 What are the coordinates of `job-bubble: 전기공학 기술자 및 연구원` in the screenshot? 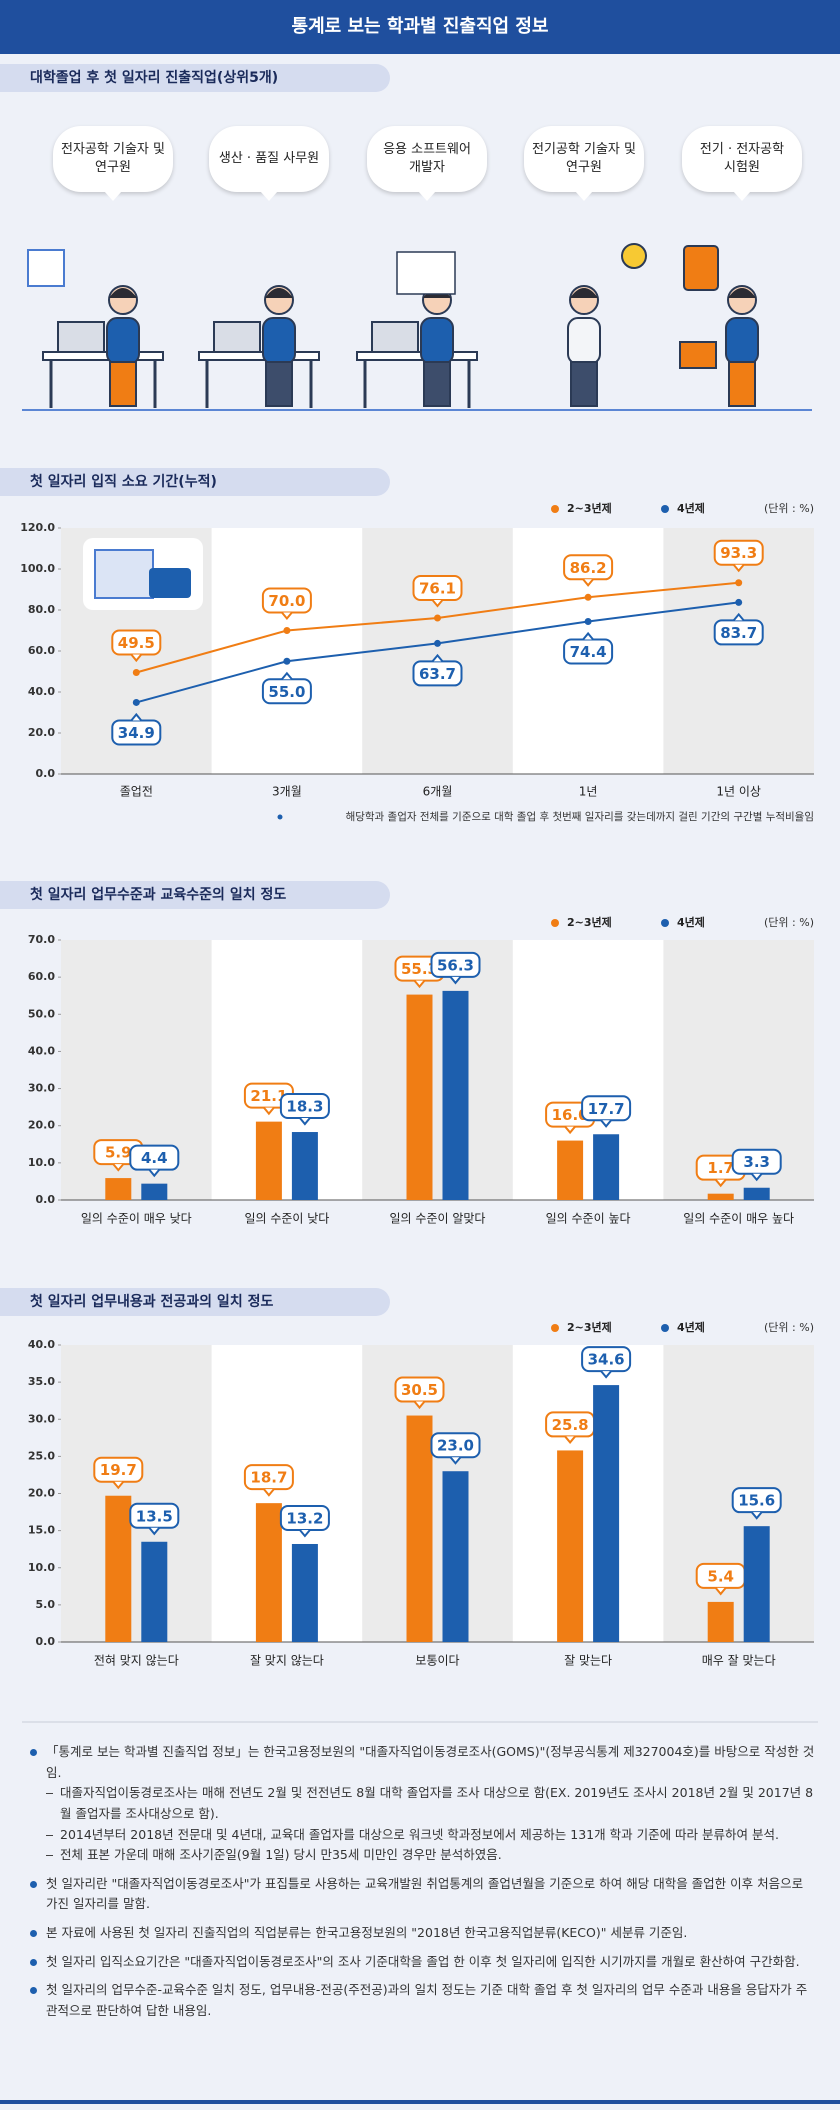 It's located at (584, 163).